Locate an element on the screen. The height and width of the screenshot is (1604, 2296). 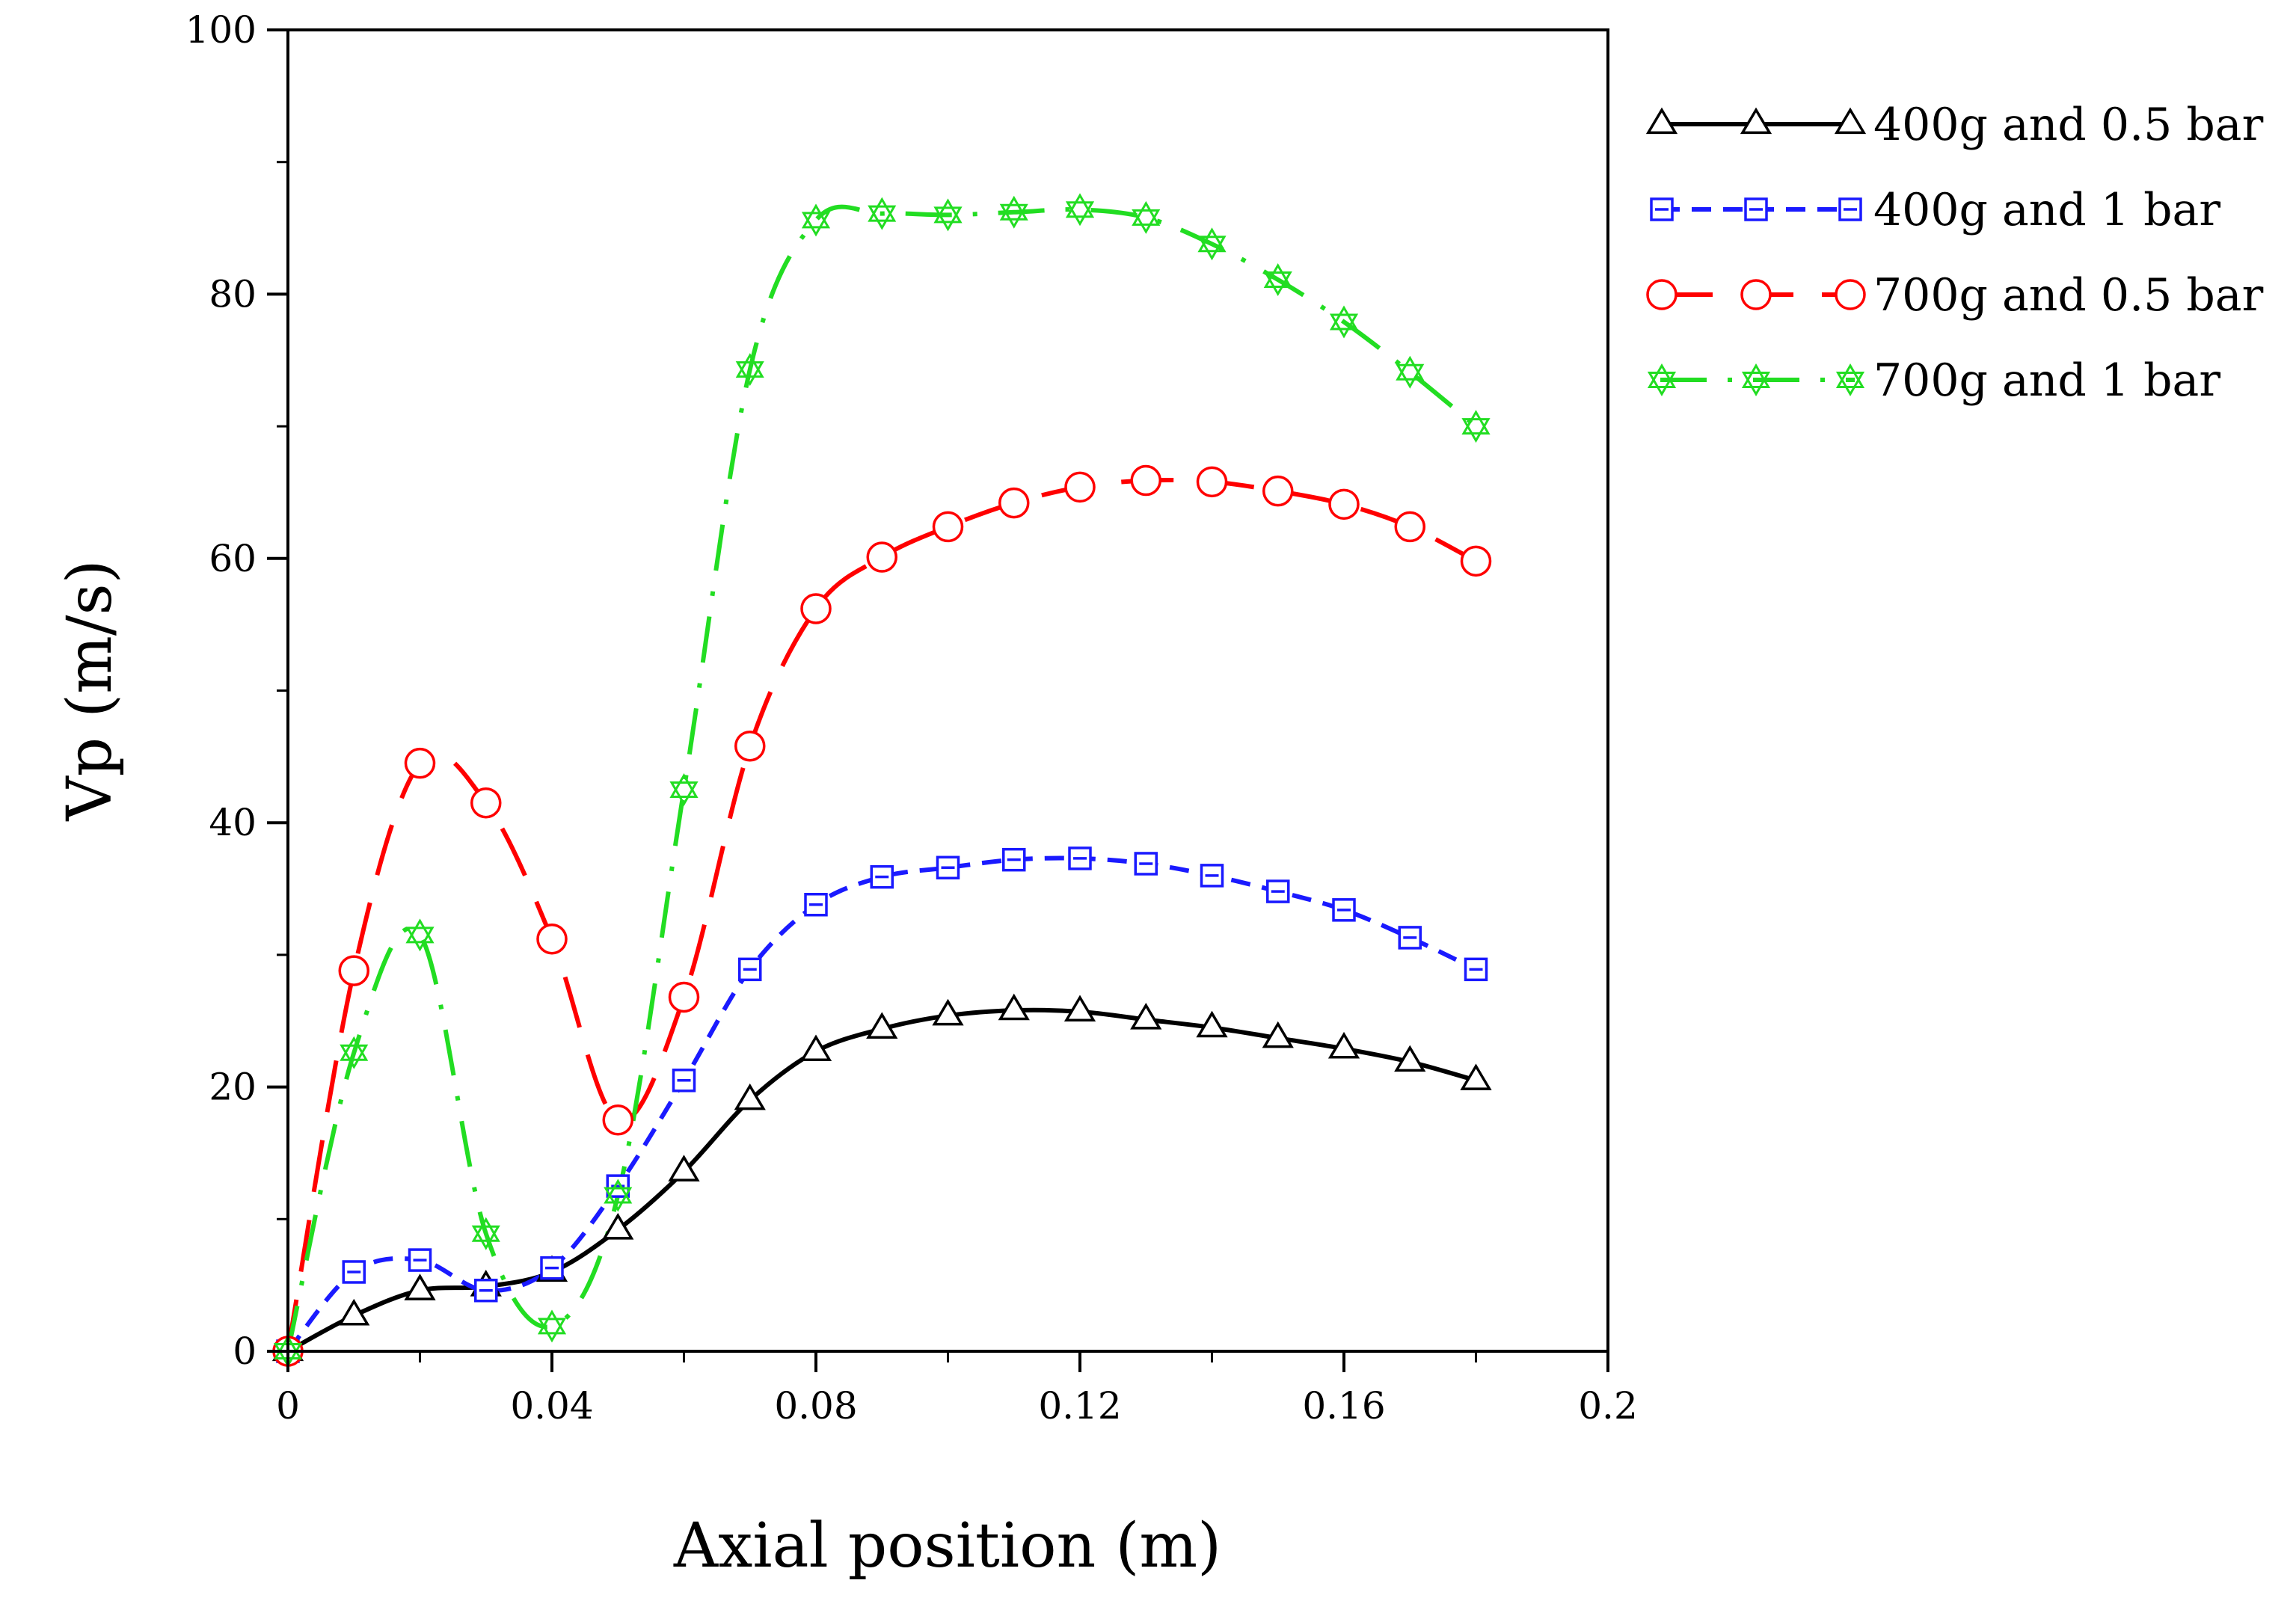
x-tick-label: 0.2 is located at coordinates (1608, 1406).